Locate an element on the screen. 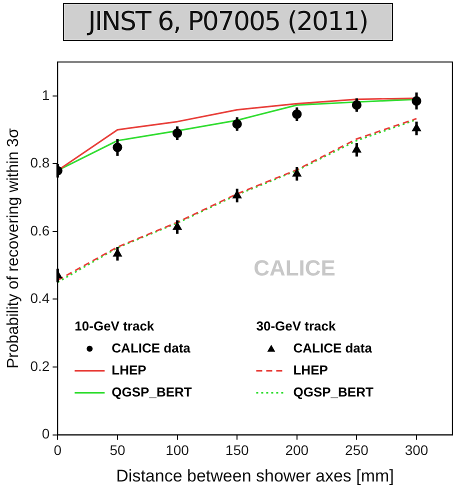 The width and height of the screenshot is (458, 491). x-axis-title: Distance between shower axes [mm] is located at coordinates (255, 476).